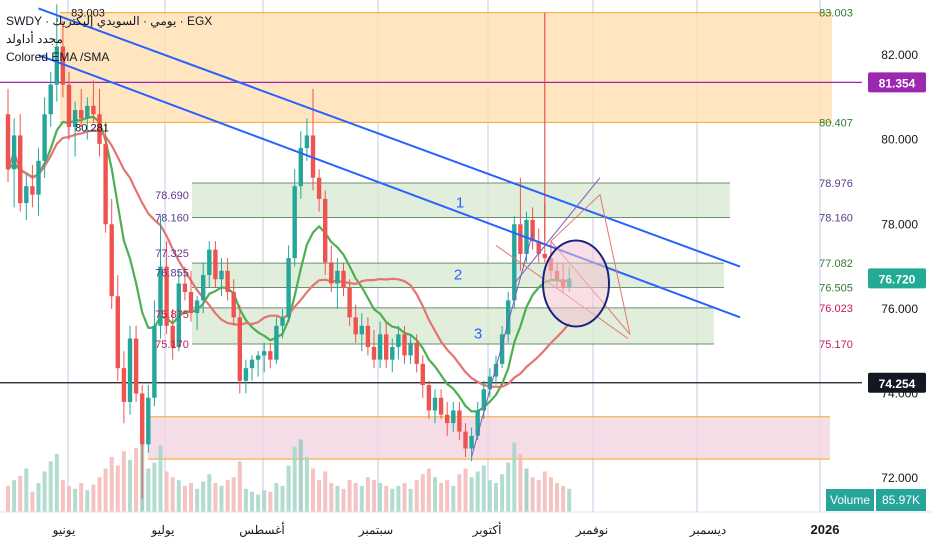  Describe the element at coordinates (489, 438) in the screenshot. I see `zone-pink` at that location.